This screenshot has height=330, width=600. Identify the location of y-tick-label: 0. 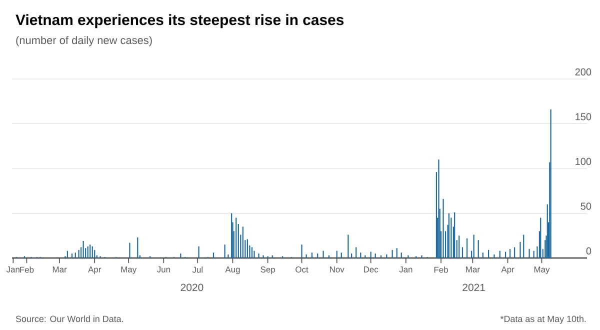
(589, 250).